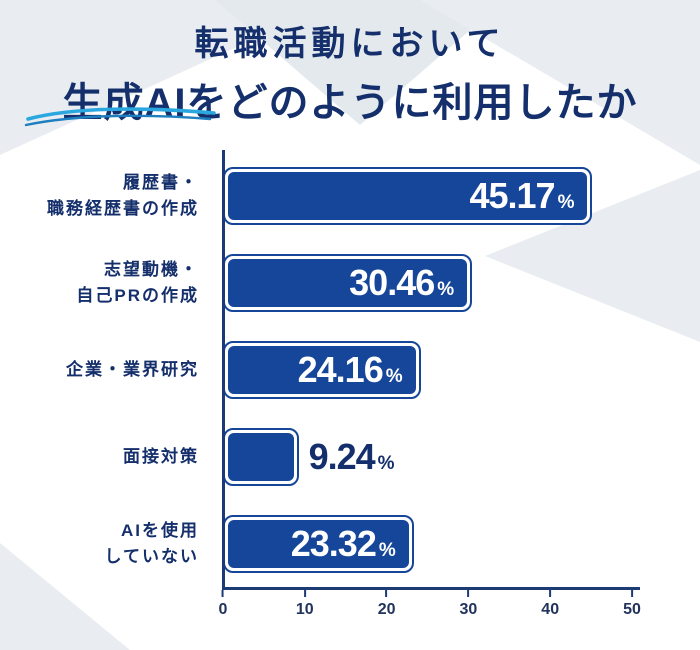  What do you see at coordinates (161, 456) in the screenshot?
I see `category-label: 面接対策` at bounding box center [161, 456].